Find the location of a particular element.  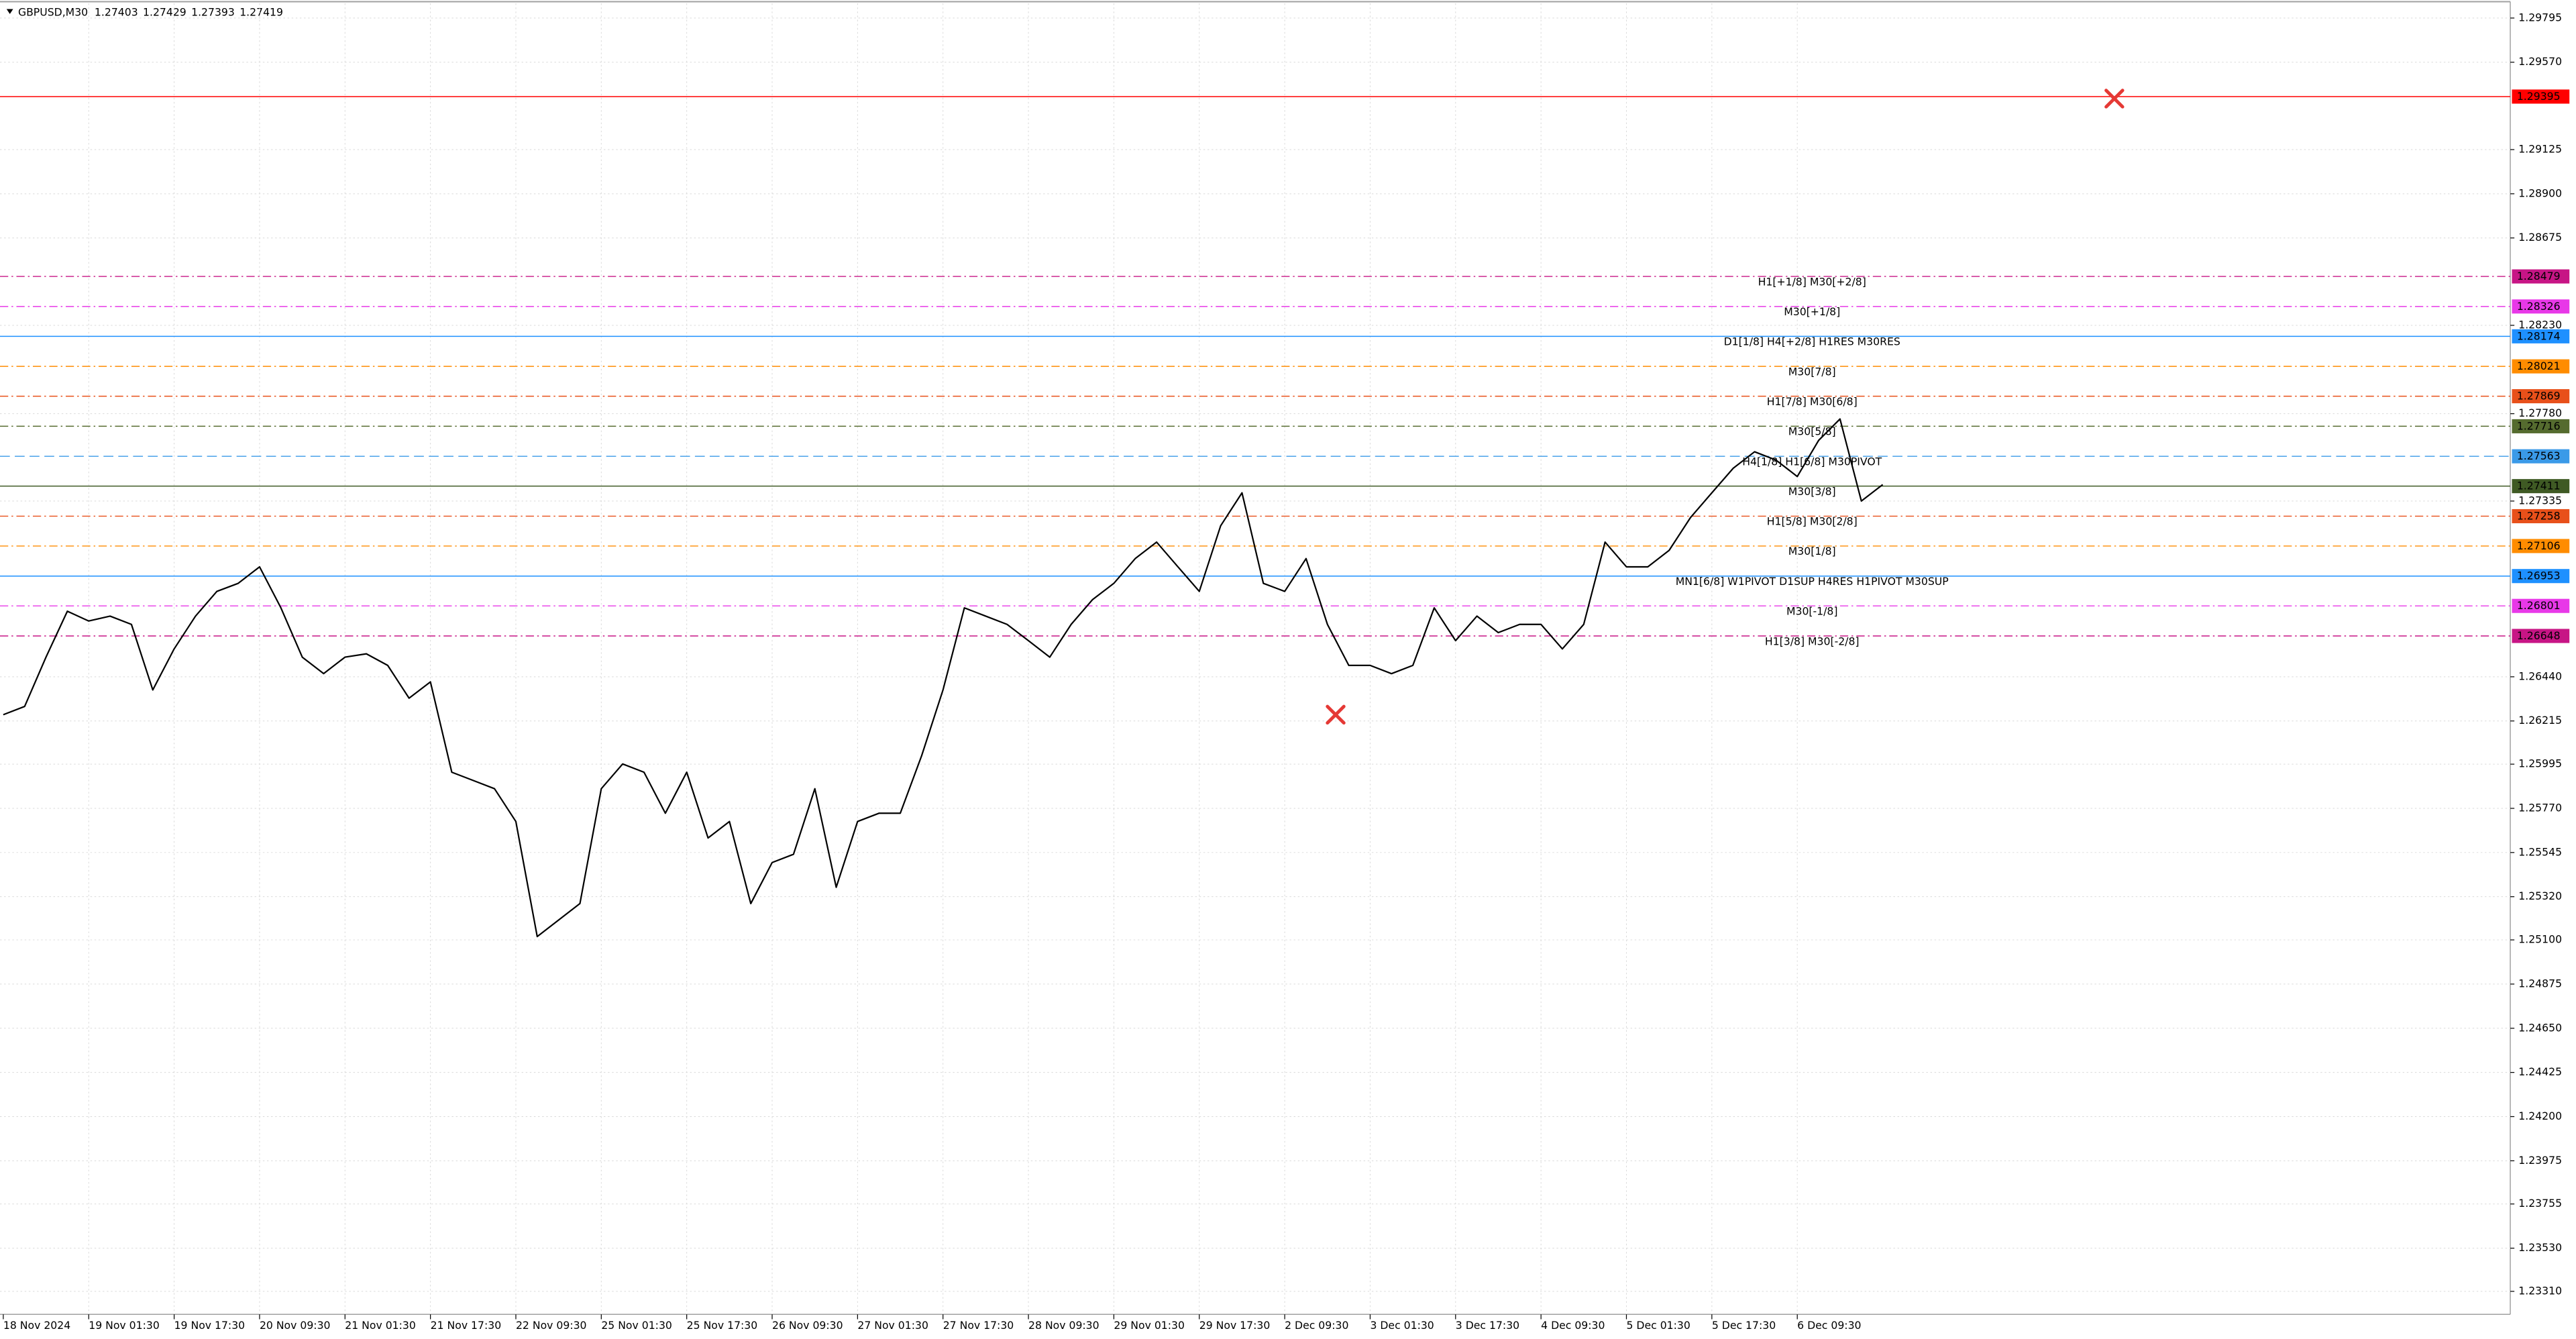

y-tick-label: 1.24875 is located at coordinates (2540, 983).